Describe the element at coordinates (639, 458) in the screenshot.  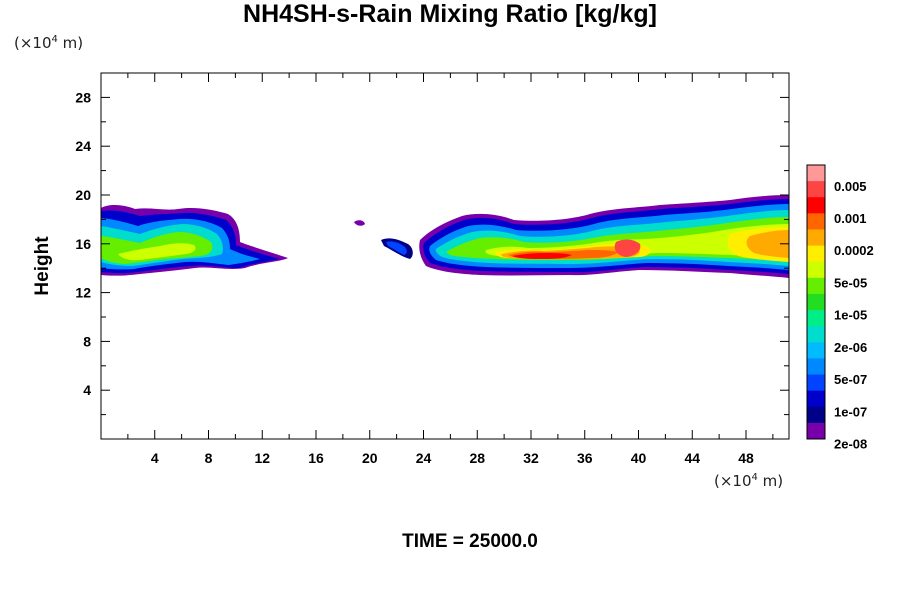
I see `x-tick-label: 40` at that location.